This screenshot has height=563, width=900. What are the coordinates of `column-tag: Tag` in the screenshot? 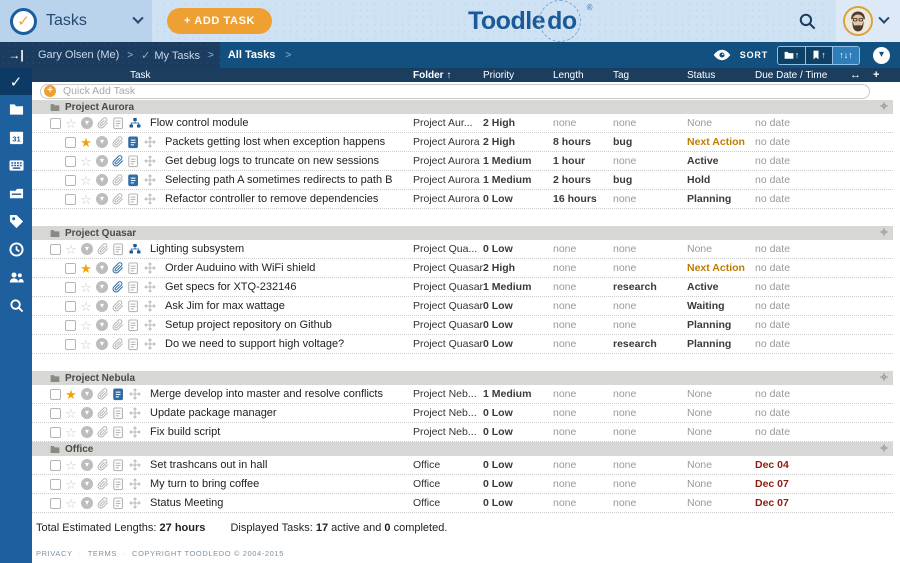 It's located at (621, 75).